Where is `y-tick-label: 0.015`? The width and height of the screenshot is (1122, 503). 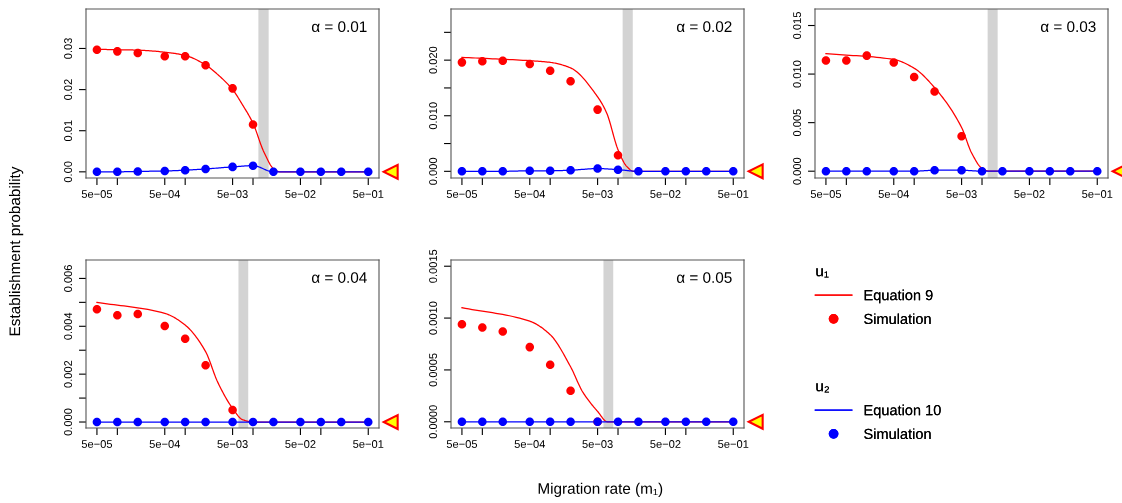
y-tick-label: 0.015 is located at coordinates (797, 25).